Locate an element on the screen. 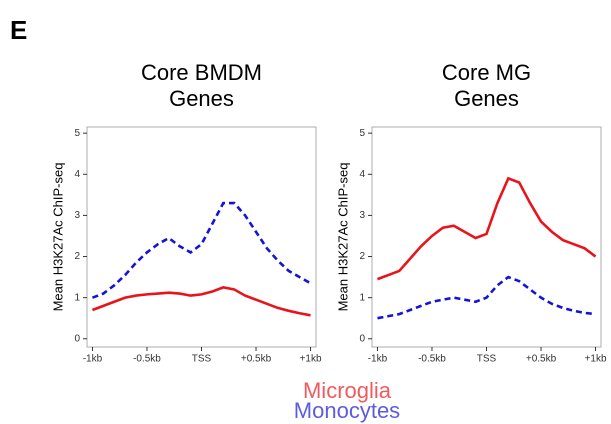 This screenshot has height=424, width=611. legend-entry: Monocytes is located at coordinates (347, 410).